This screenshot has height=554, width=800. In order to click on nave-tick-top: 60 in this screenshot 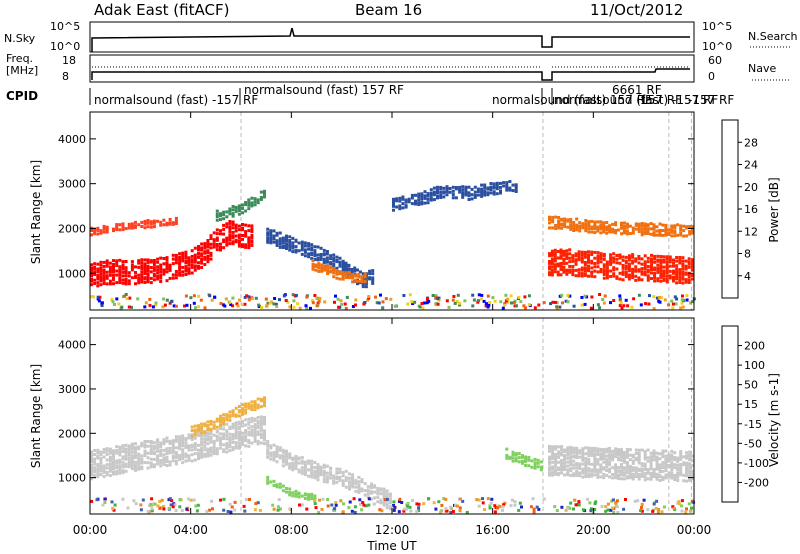, I will do `click(715, 60)`.